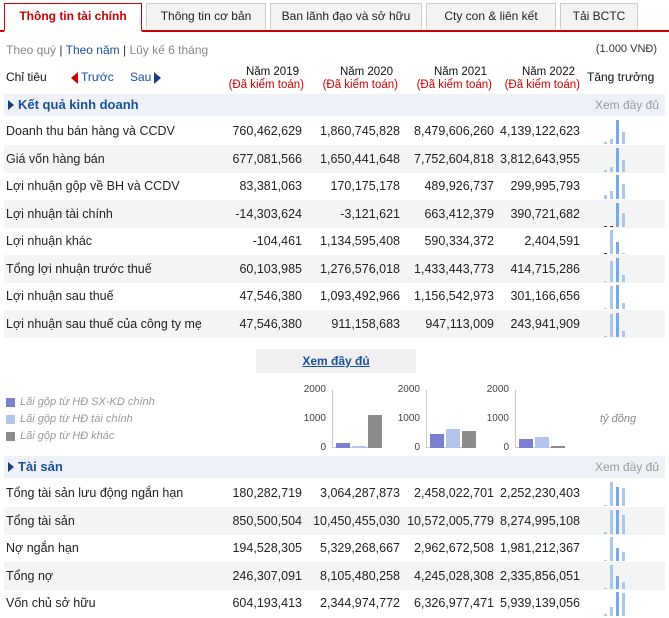 Image resolution: width=669 pixels, height=618 pixels. Describe the element at coordinates (334, 105) in the screenshot. I see `section-business-results: Kết quả kinh doanh Xem đầy đủ` at that location.